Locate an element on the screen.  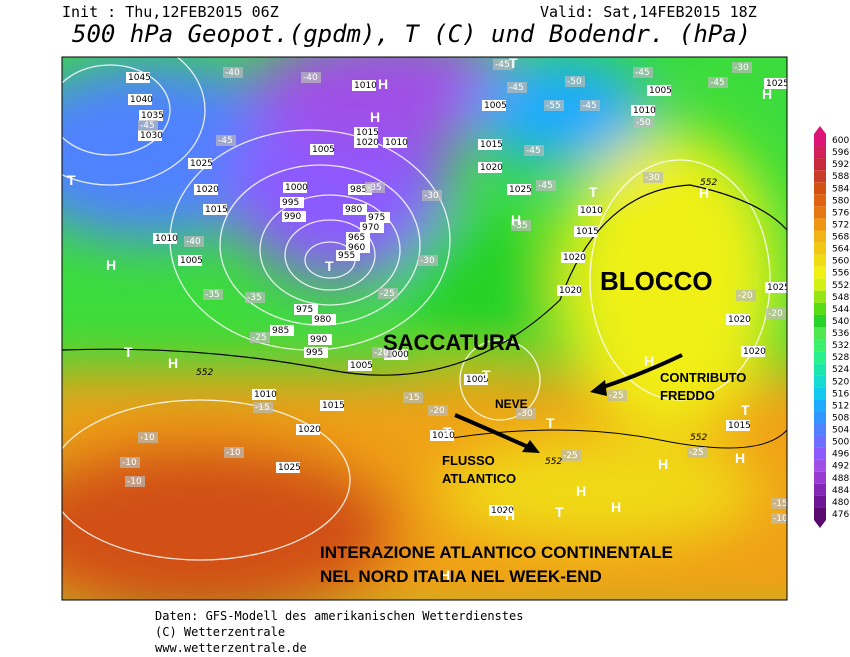
isobar-label: 995 is located at coordinates (290, 203).